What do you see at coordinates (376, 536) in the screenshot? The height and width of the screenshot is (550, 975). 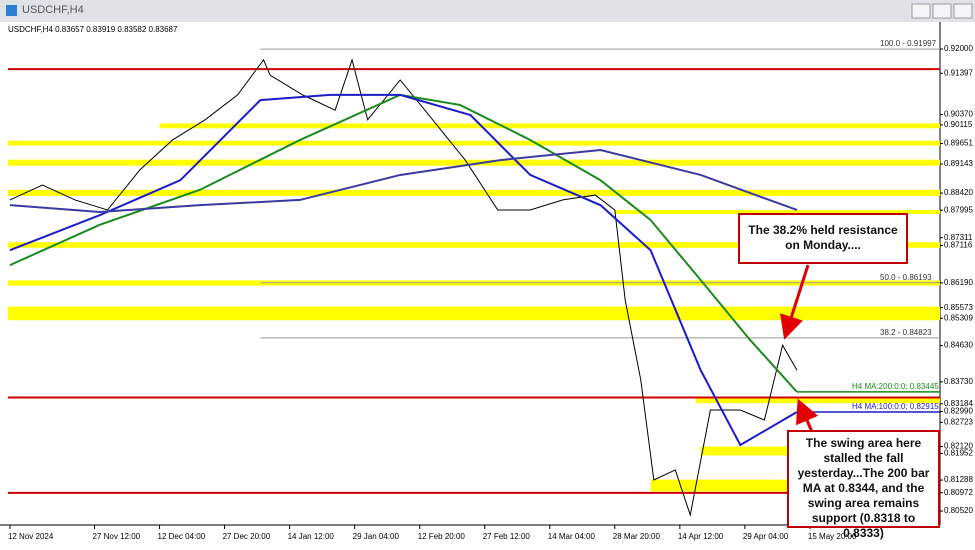 I see `x-tick-label: 29 Jan 04:00` at bounding box center [376, 536].